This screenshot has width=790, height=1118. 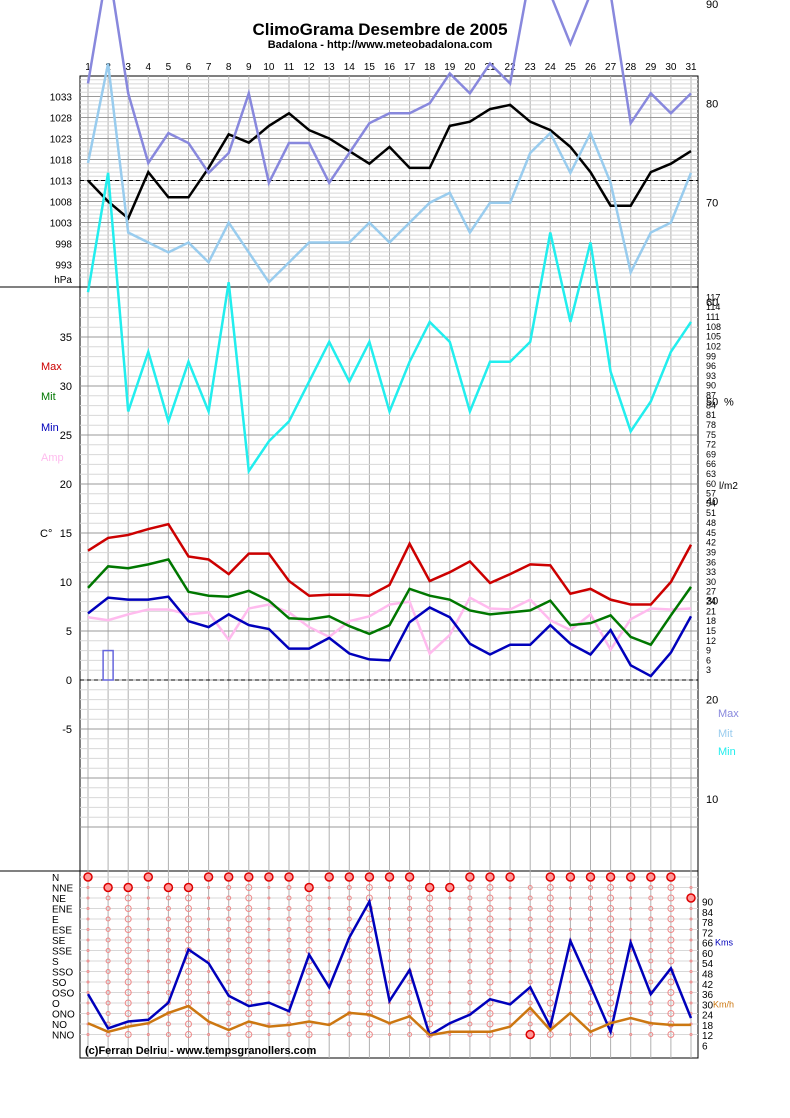 I want to click on rain-tick-label: 33, so click(x=711, y=572).